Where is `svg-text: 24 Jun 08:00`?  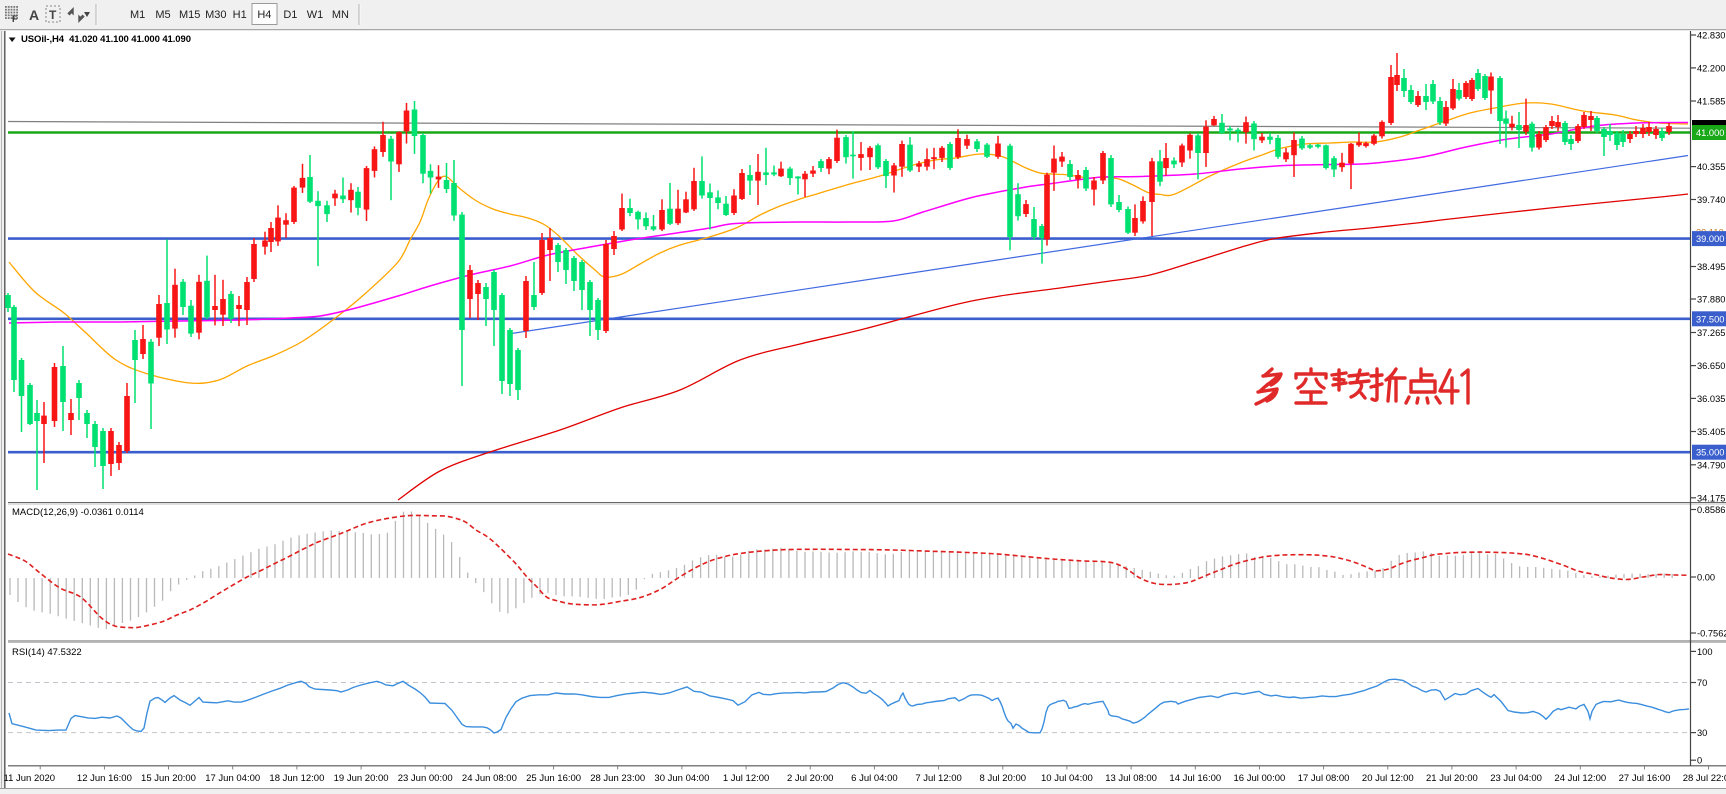
svg-text: 24 Jun 08:00 is located at coordinates (489, 778).